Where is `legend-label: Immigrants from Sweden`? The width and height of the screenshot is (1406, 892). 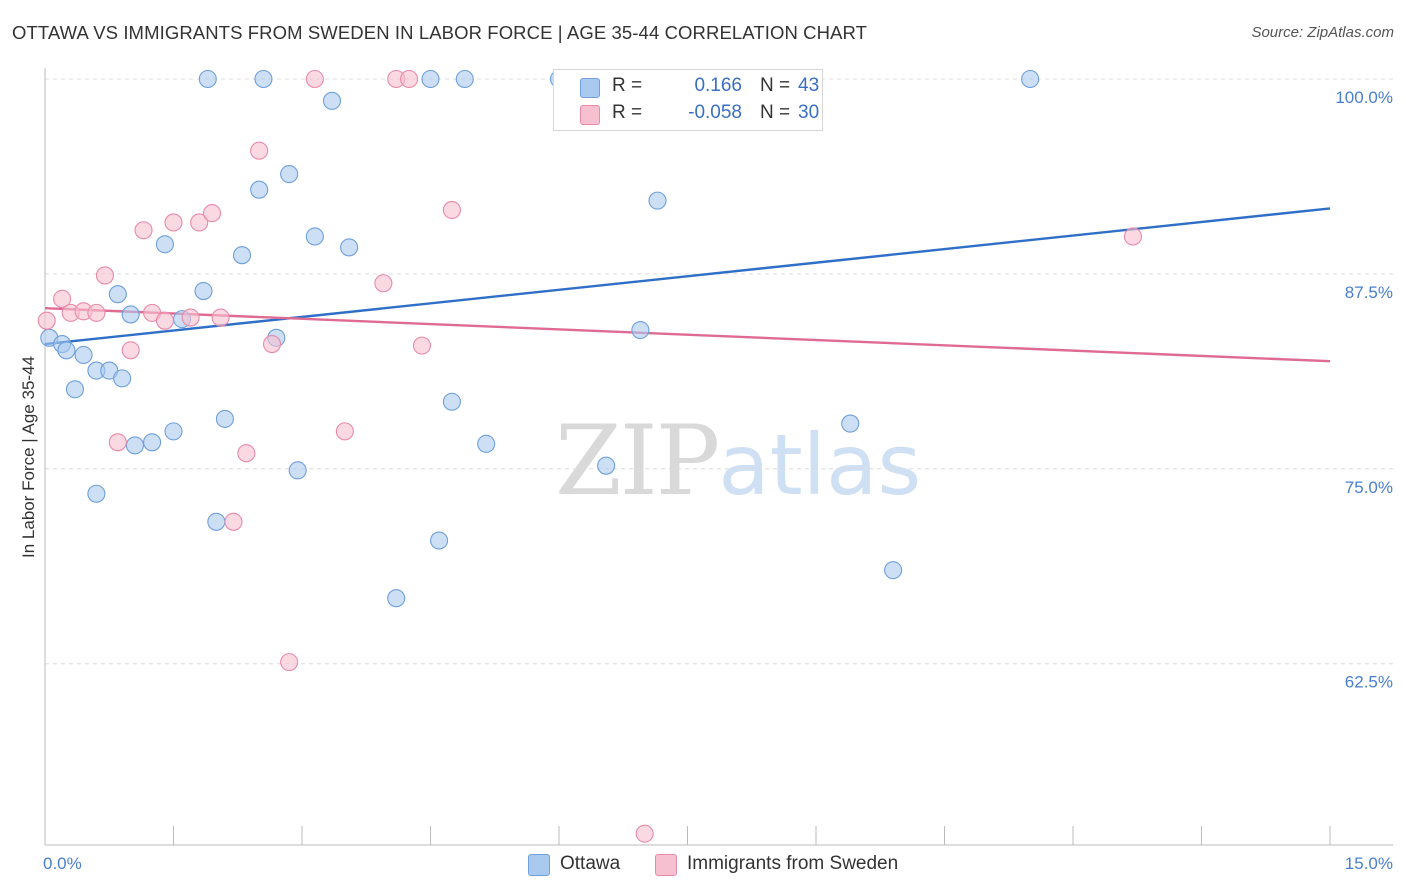 legend-label: Immigrants from Sweden is located at coordinates (793, 863).